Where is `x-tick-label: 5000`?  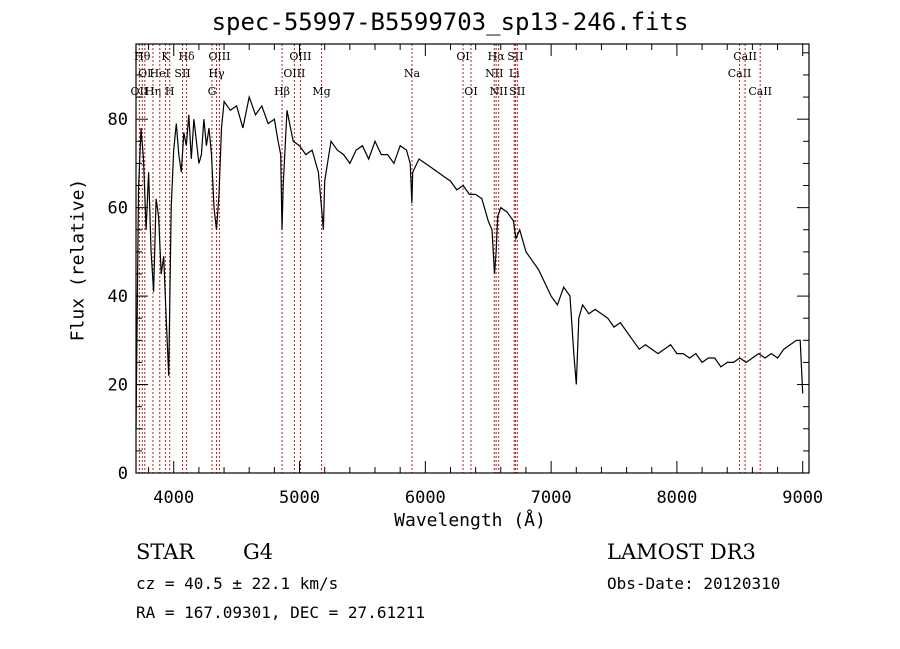 x-tick-label: 5000 is located at coordinates (299, 498).